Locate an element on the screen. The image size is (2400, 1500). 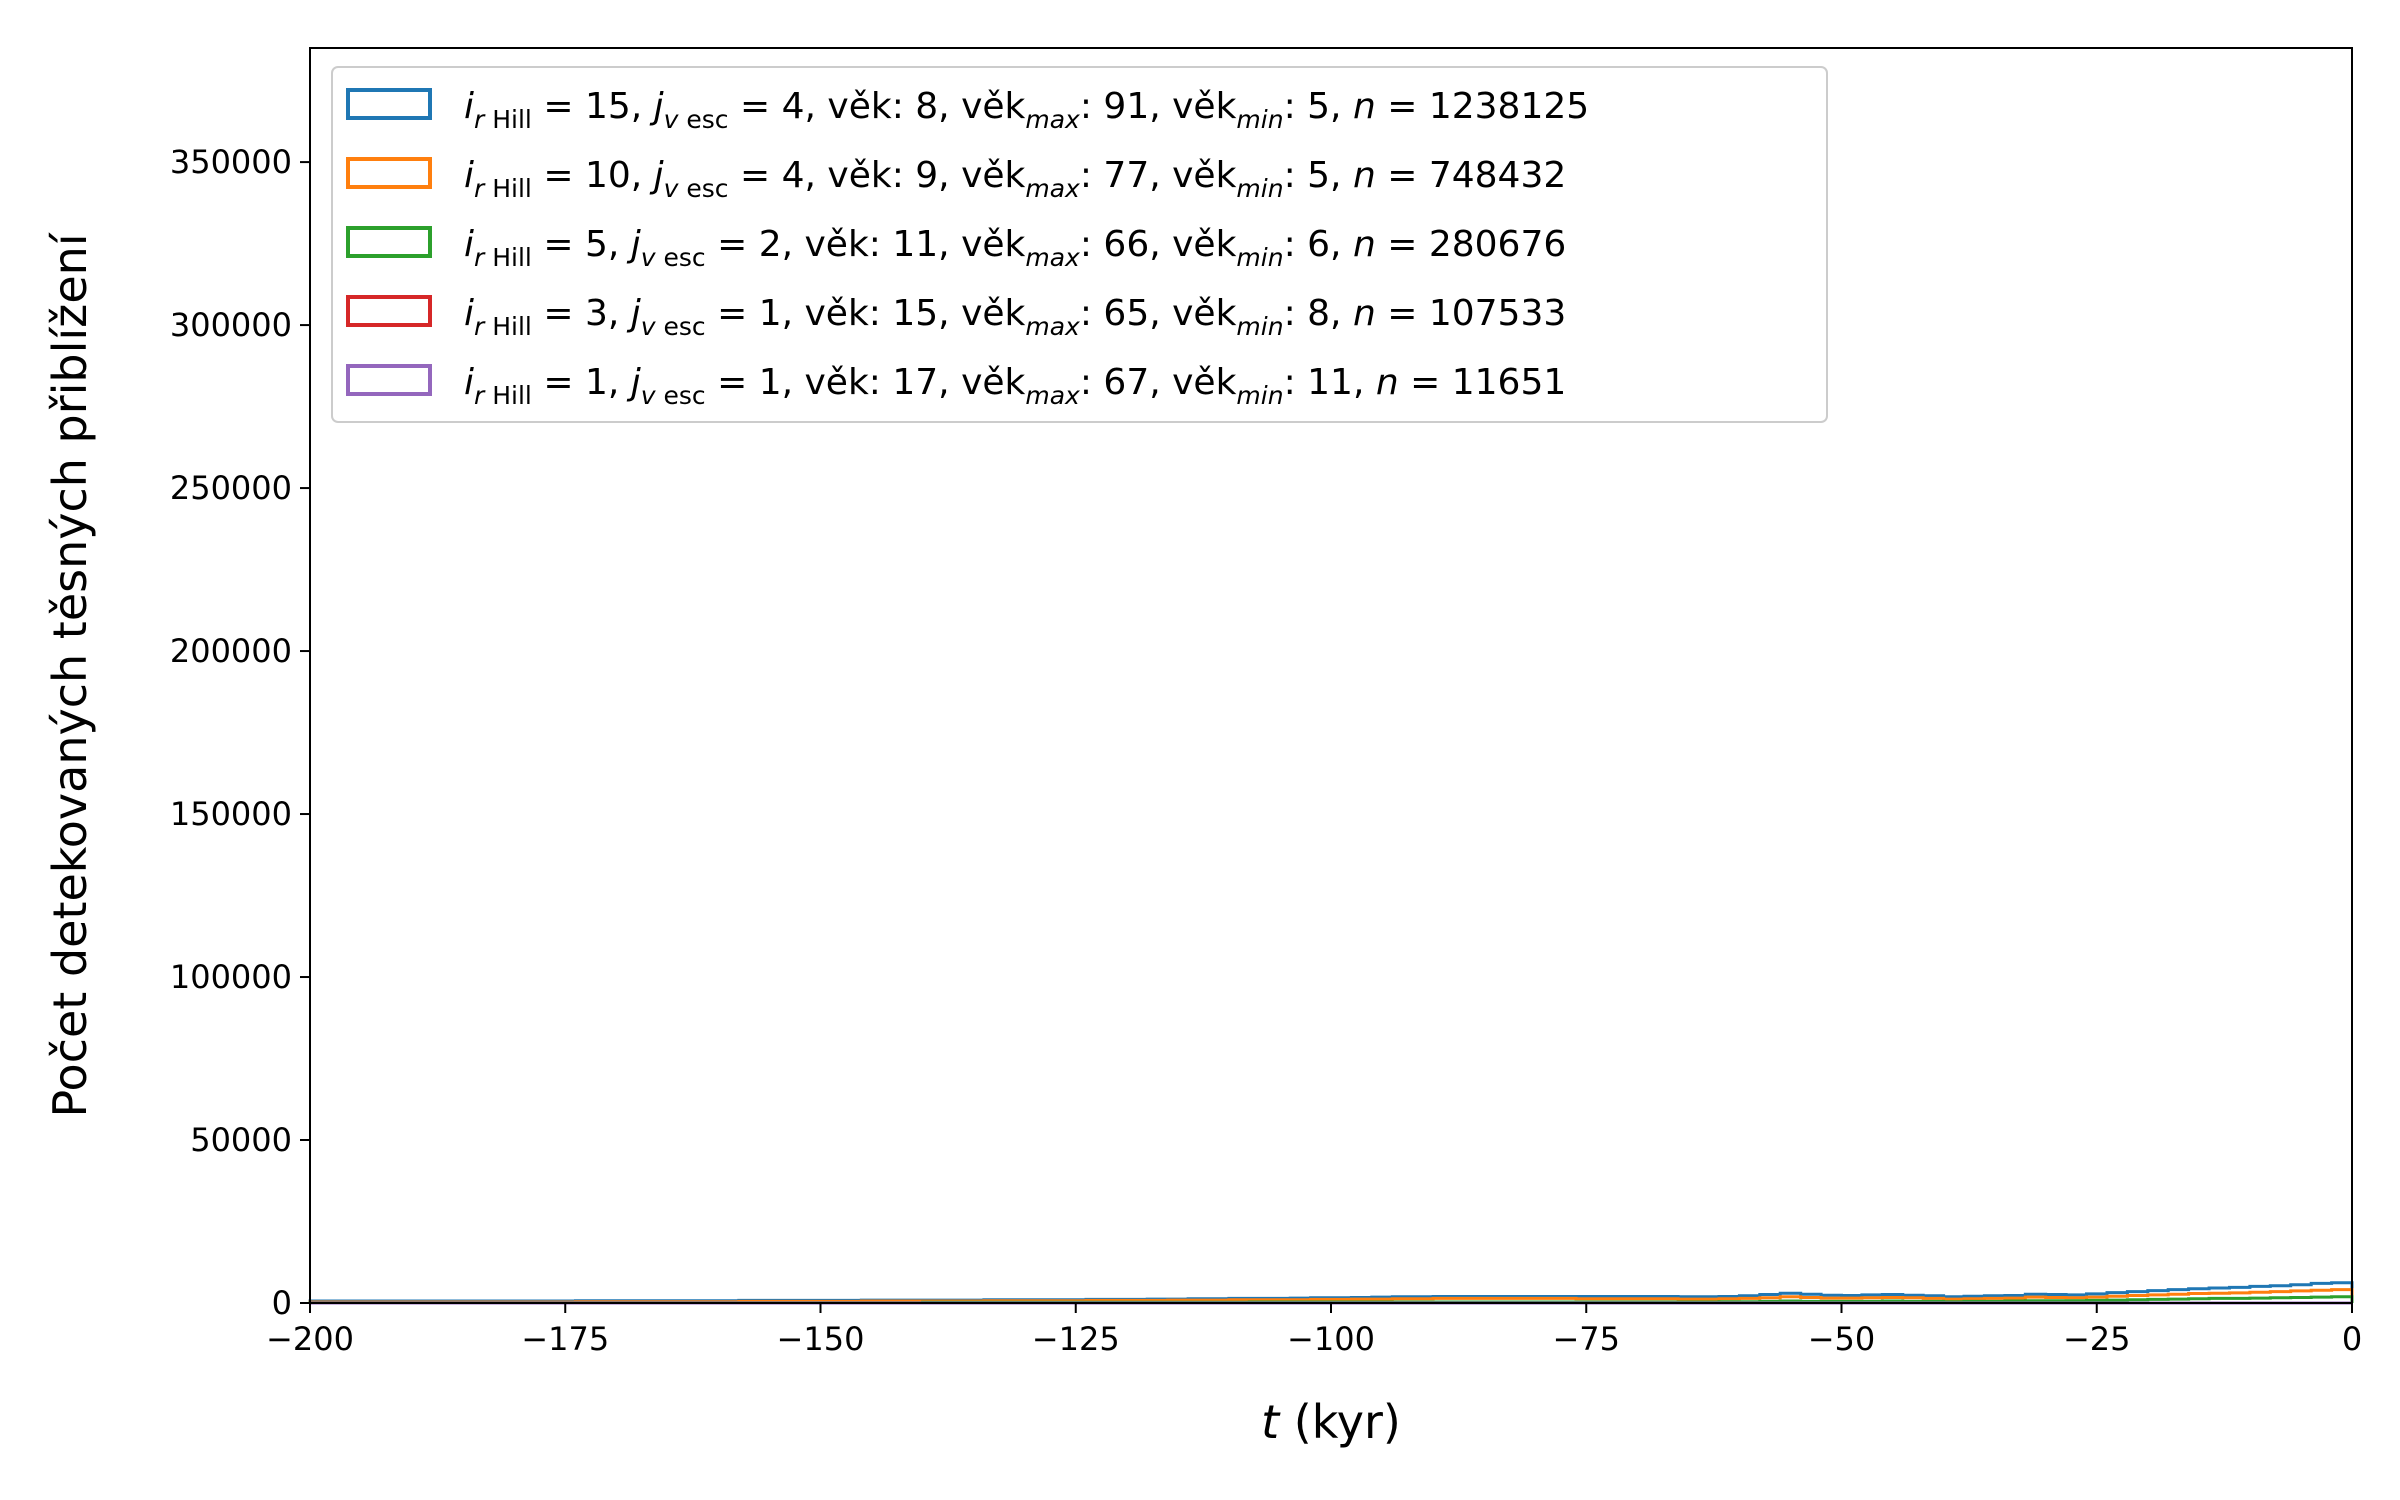
x-axis-unit: (kyr) is located at coordinates (1340, 1422).